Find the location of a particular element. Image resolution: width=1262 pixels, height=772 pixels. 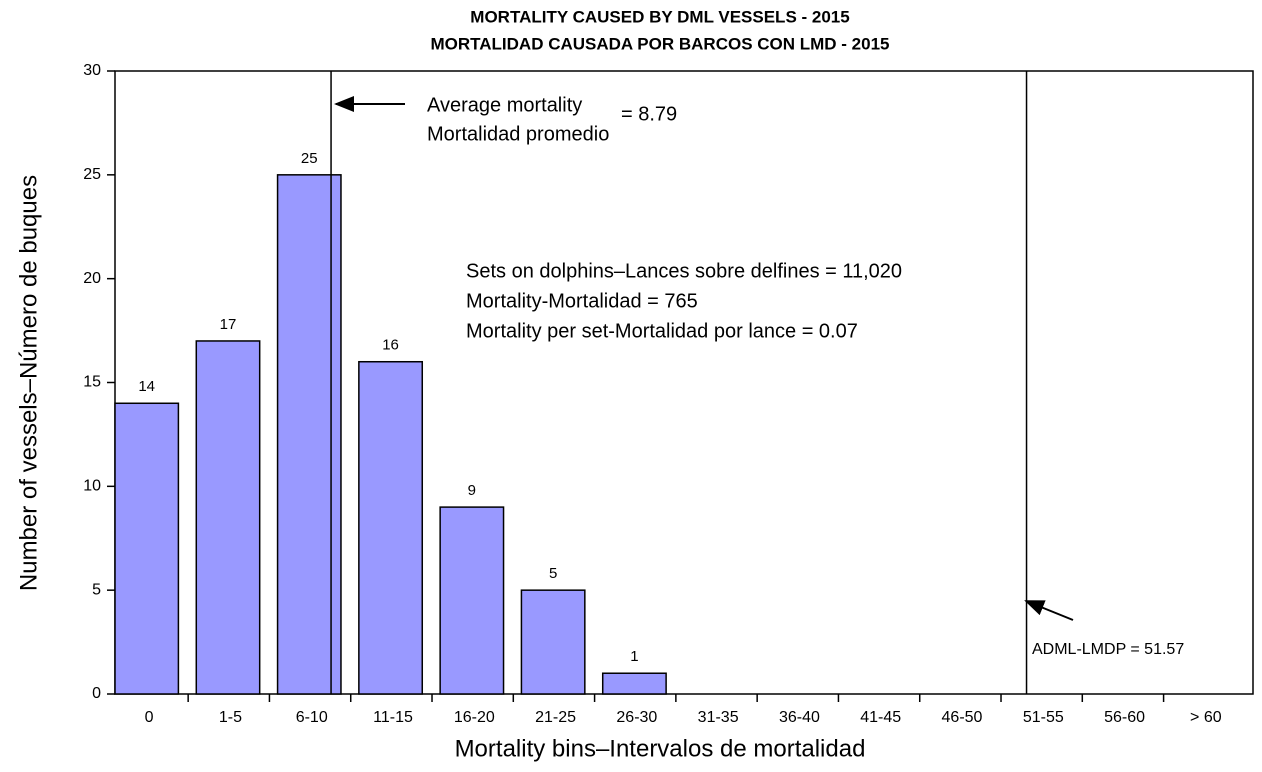

x-tick-label: 51-55 is located at coordinates (1043, 717).